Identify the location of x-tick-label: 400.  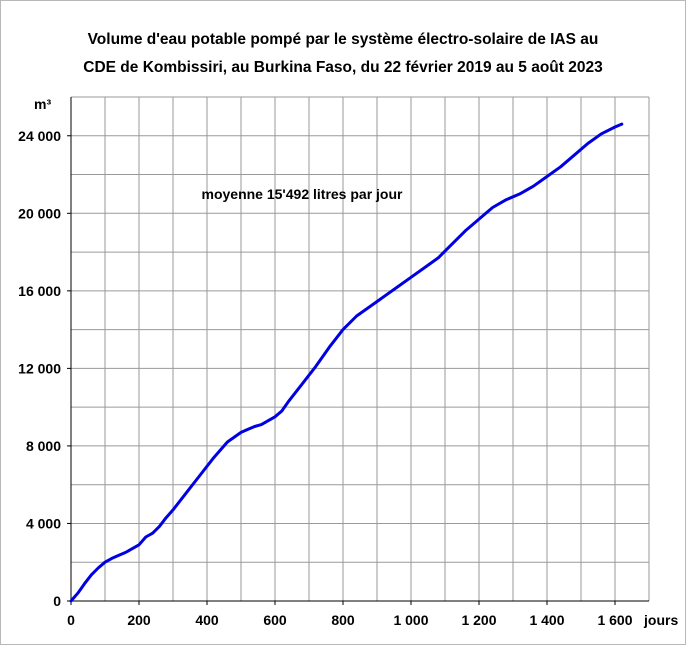
(207, 620).